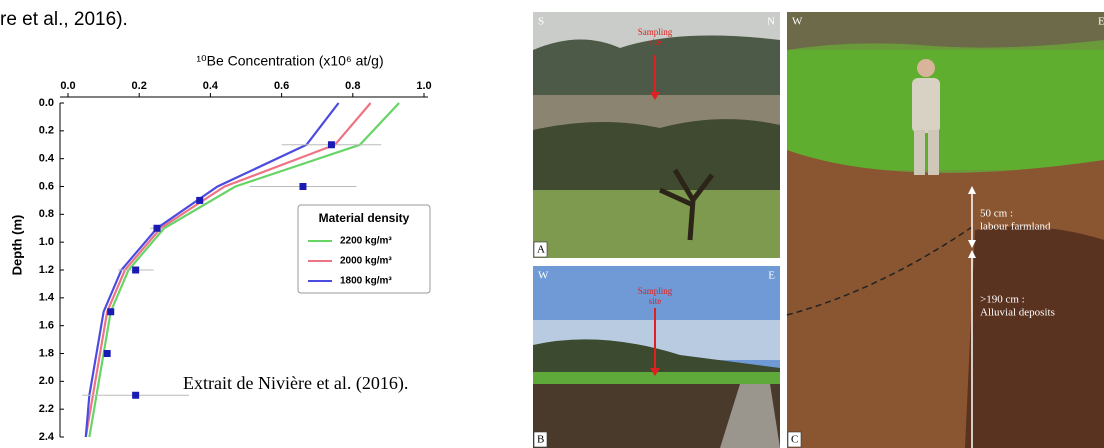 This screenshot has height=448, width=1104. Describe the element at coordinates (47, 298) in the screenshot. I see `y-tick-label: 1.4` at that location.